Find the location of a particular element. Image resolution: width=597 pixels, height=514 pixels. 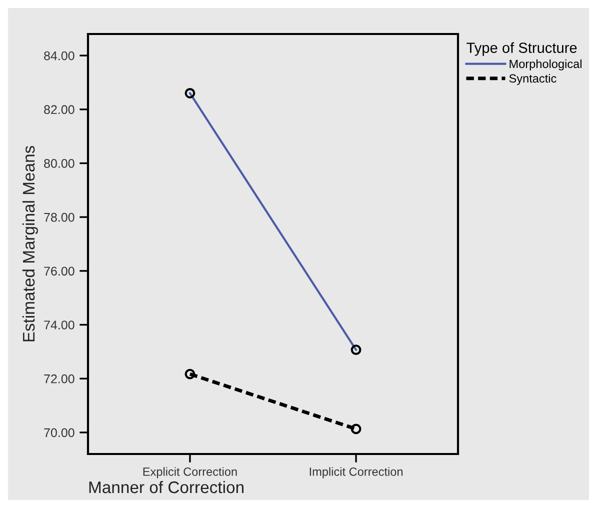

y-tick-label: 80.00 is located at coordinates (59, 163).